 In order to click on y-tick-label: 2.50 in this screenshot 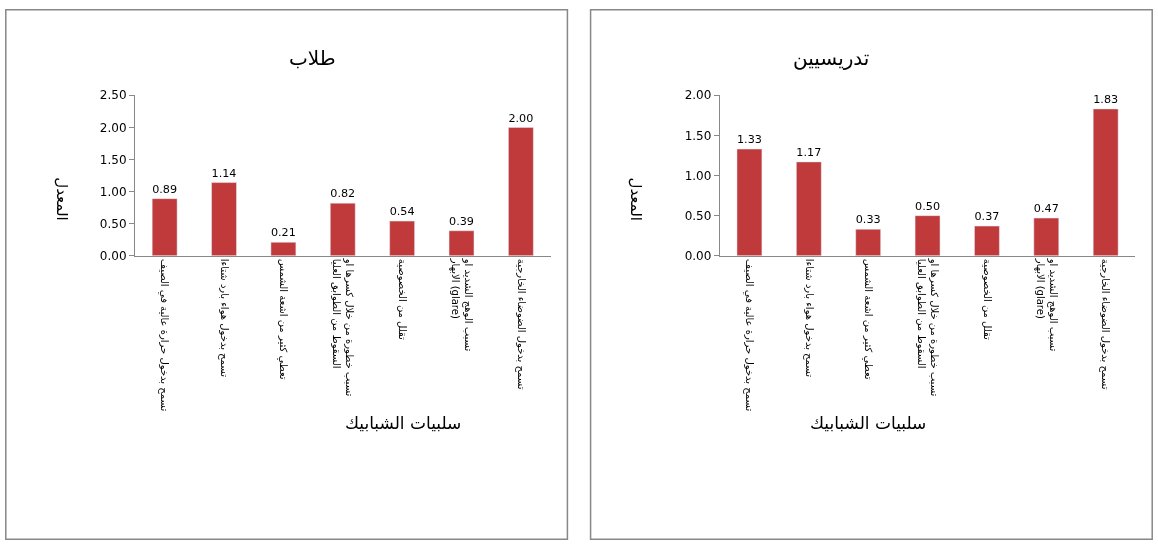, I will do `click(113, 95)`.